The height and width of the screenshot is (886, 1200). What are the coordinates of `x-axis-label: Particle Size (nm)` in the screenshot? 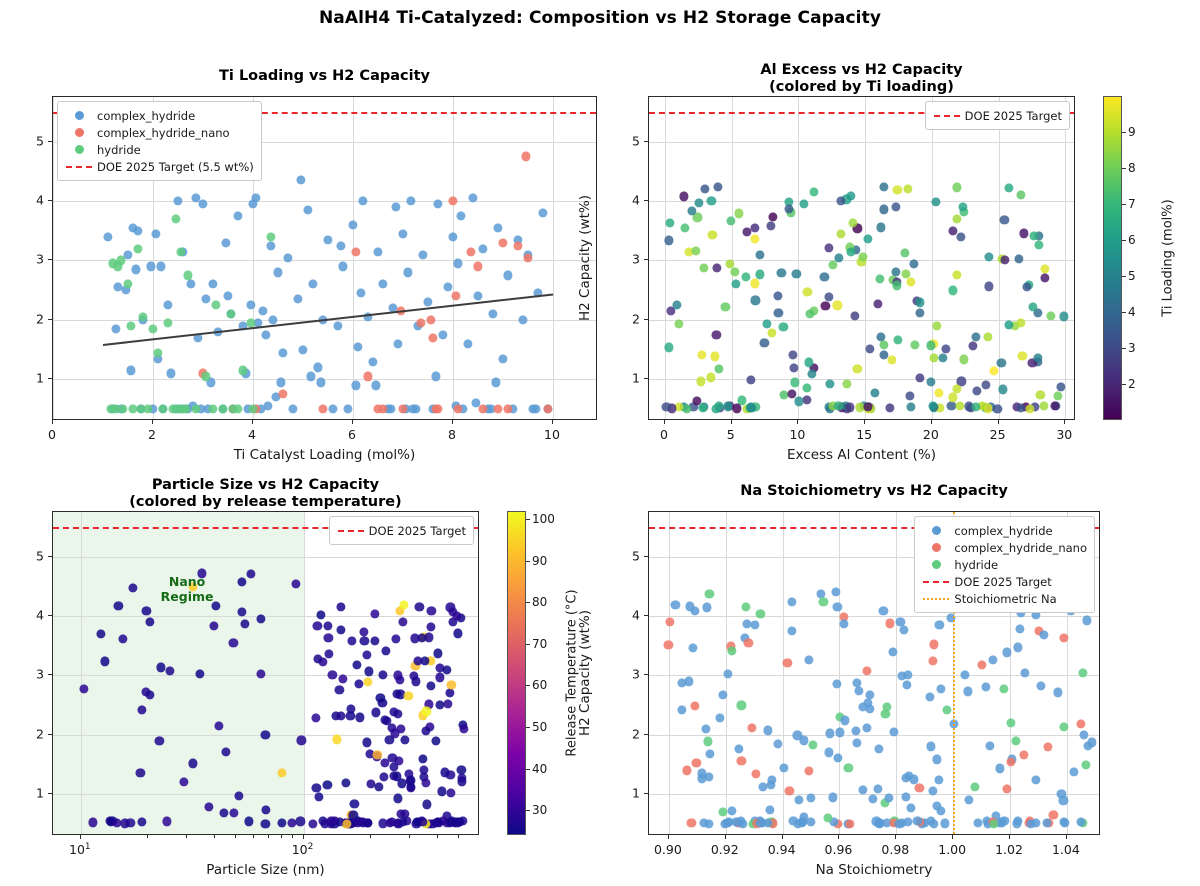 It's located at (265, 870).